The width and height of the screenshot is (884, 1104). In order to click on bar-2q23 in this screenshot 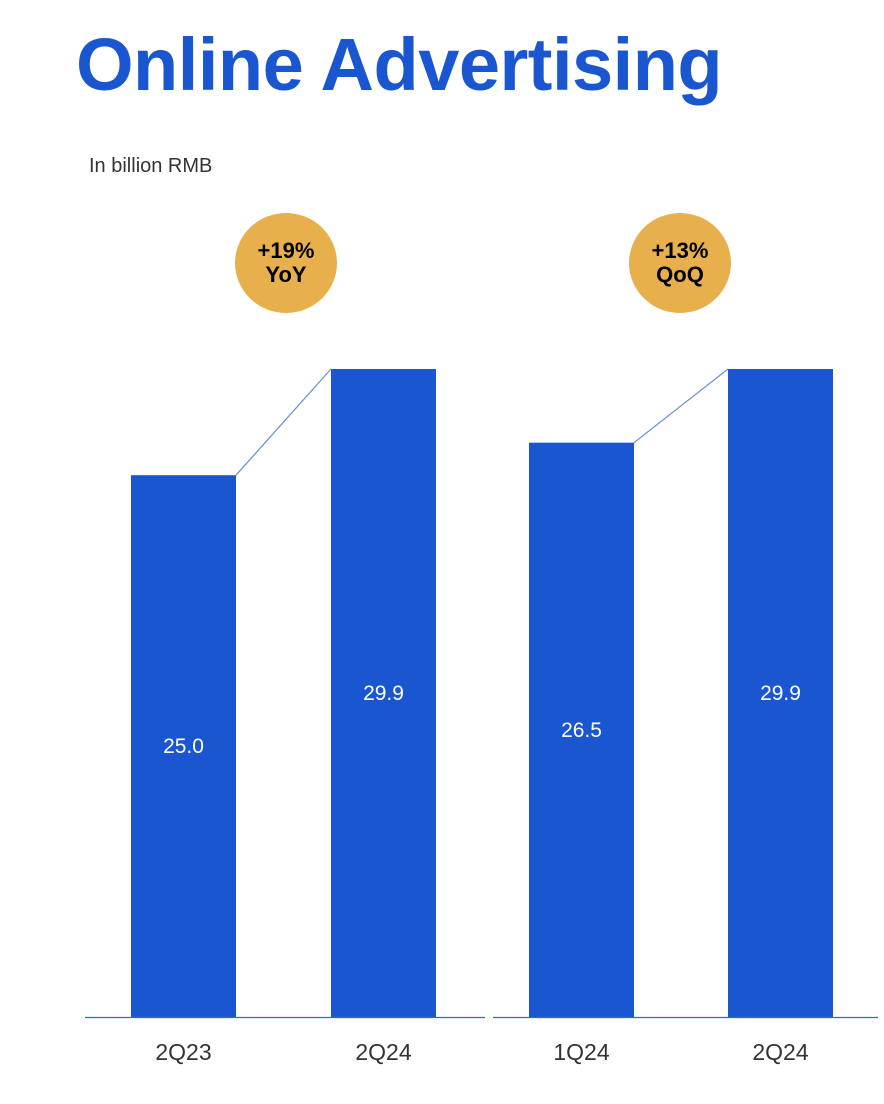, I will do `click(183, 746)`.